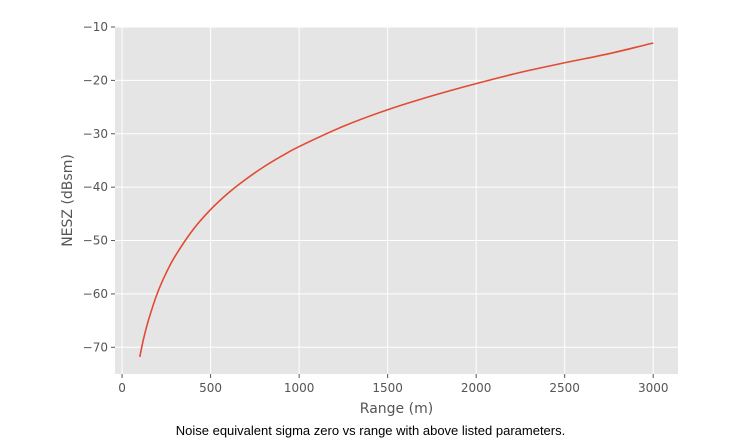  I want to click on y-tick-label: −60, so click(95, 294).